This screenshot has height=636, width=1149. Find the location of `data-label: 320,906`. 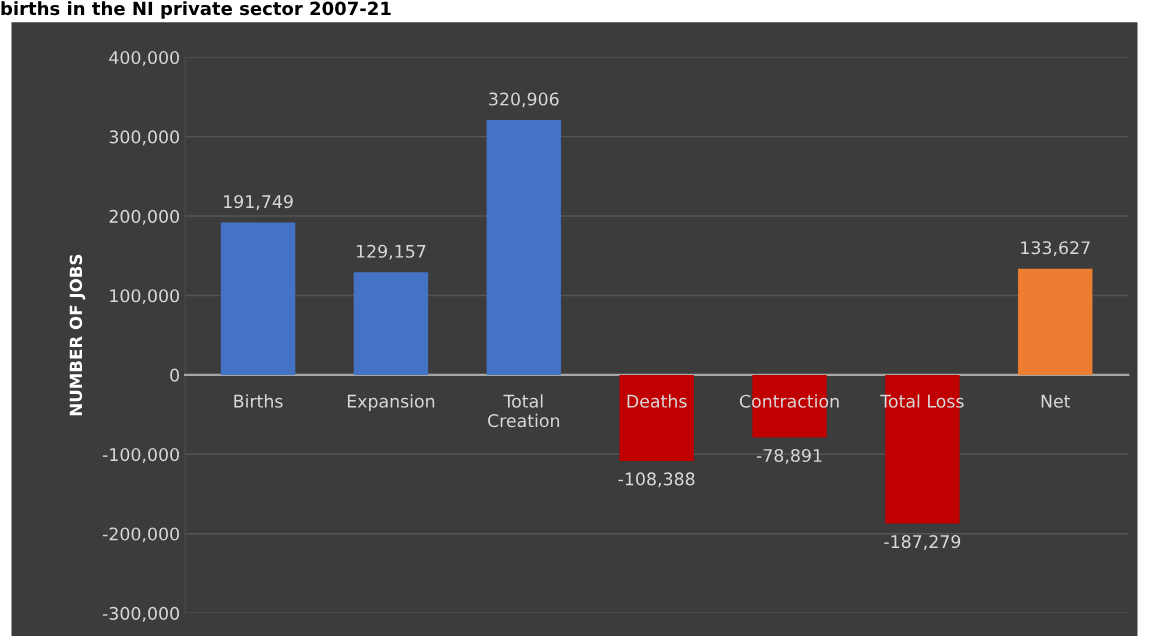

data-label: 320,906 is located at coordinates (524, 100).